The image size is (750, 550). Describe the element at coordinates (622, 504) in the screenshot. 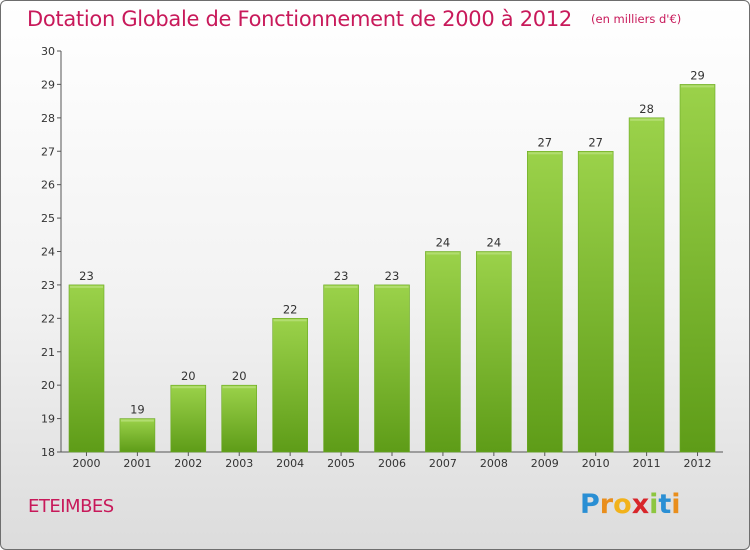

I see `logo-letter: o` at that location.